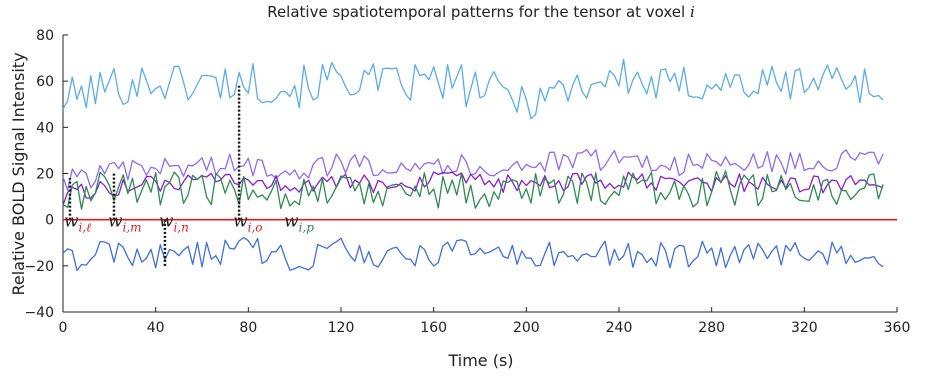 The width and height of the screenshot is (938, 376). Describe the element at coordinates (619, 328) in the screenshot. I see `x-tick-label: 240` at that location.